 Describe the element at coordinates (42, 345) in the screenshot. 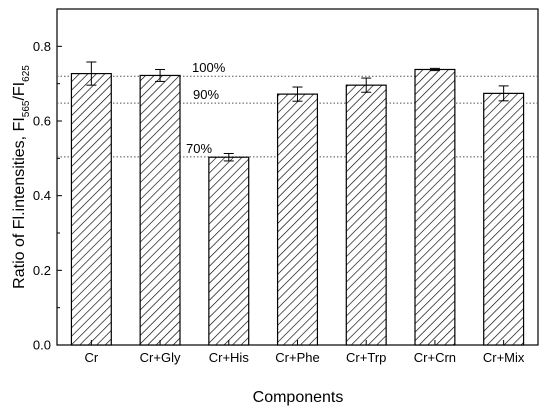

I see `y-tick-label: 0.0` at that location.